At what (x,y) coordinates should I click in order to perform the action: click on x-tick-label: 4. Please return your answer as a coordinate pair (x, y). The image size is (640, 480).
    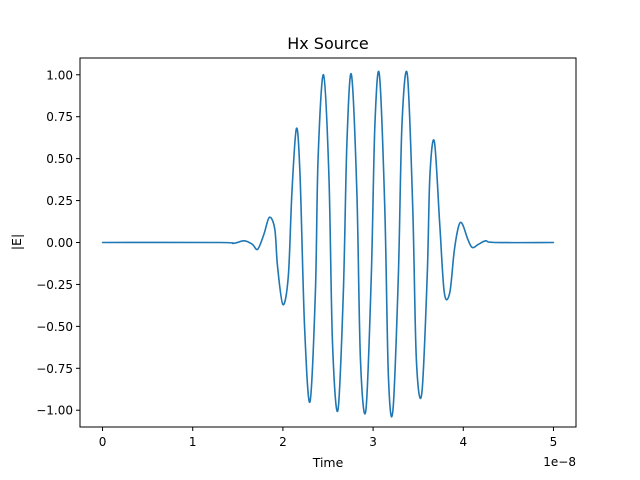
    Looking at the image, I should click on (463, 442).